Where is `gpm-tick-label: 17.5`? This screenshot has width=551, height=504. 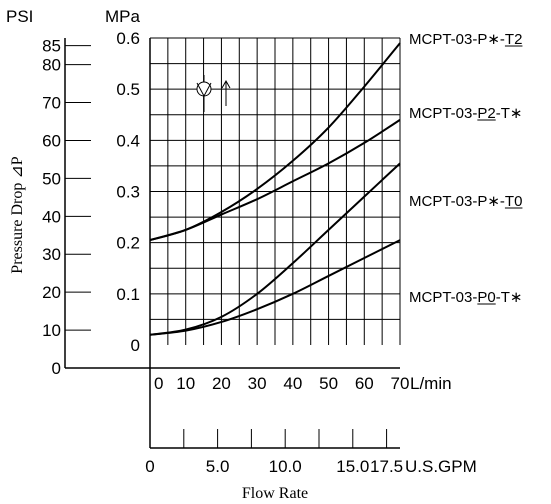 gpm-tick-label: 17.5 is located at coordinates (386, 466).